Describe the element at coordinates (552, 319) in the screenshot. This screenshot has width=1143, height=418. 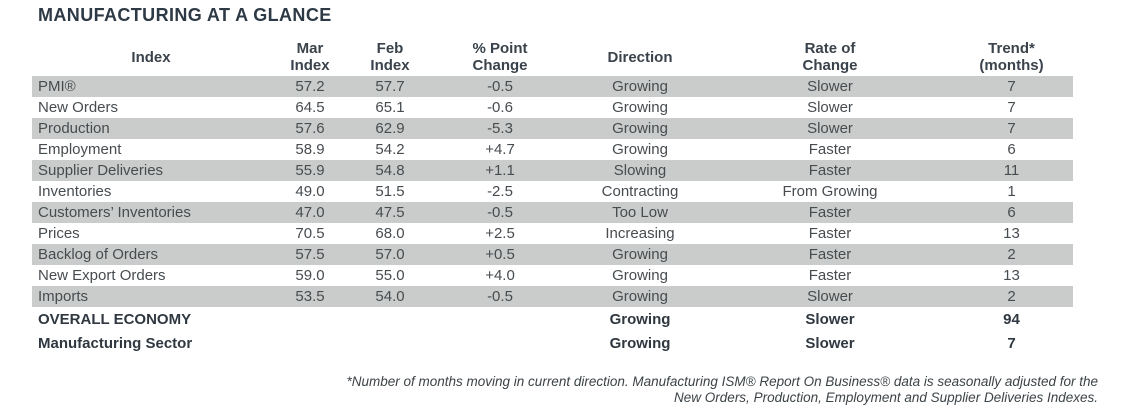
I see `table-row: OVERALL ECONOMY Growing Slower 94` at that location.